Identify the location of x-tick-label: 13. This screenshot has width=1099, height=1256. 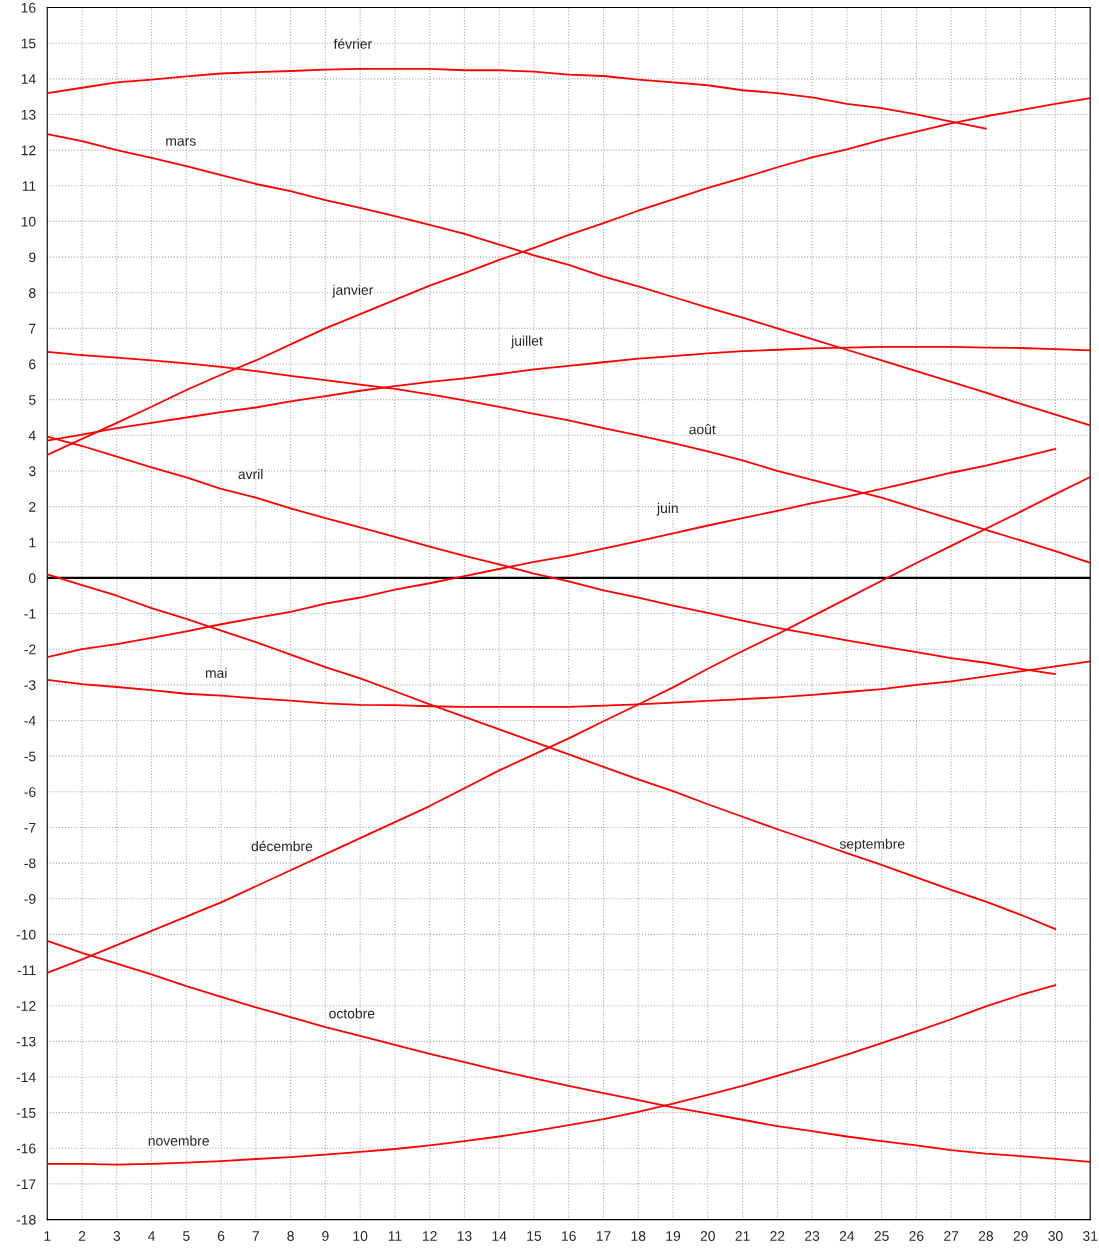
(464, 1236).